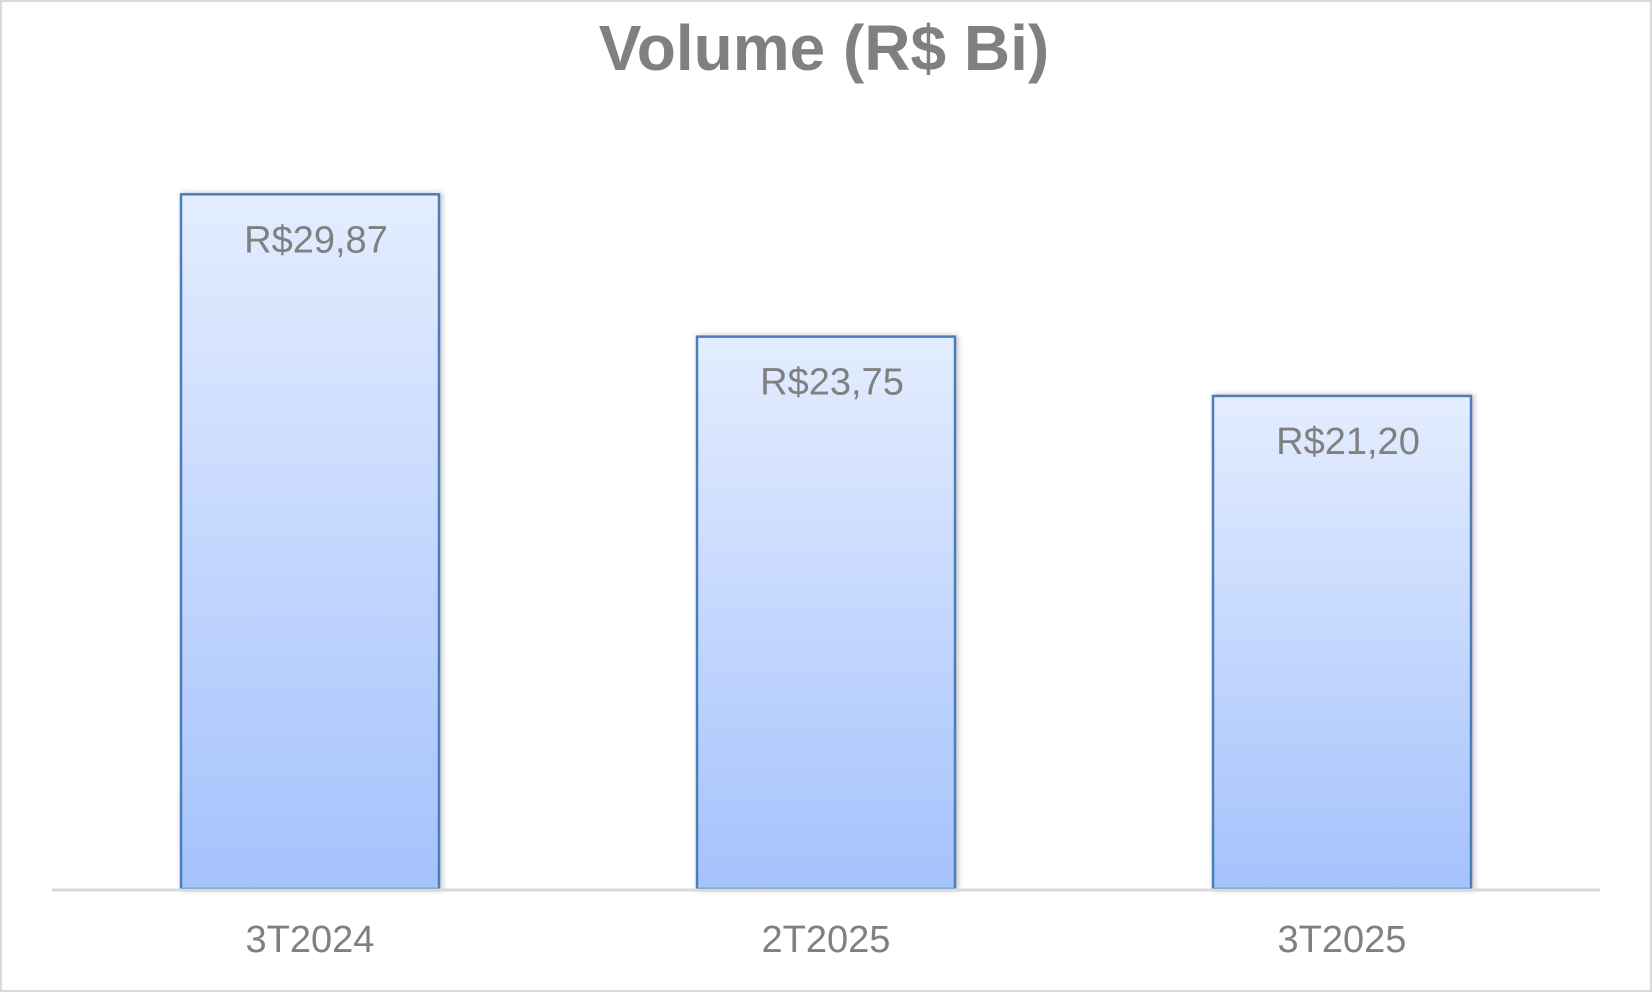 The width and height of the screenshot is (1652, 992). I want to click on category-label-3T2024: 3T2024, so click(310, 940).